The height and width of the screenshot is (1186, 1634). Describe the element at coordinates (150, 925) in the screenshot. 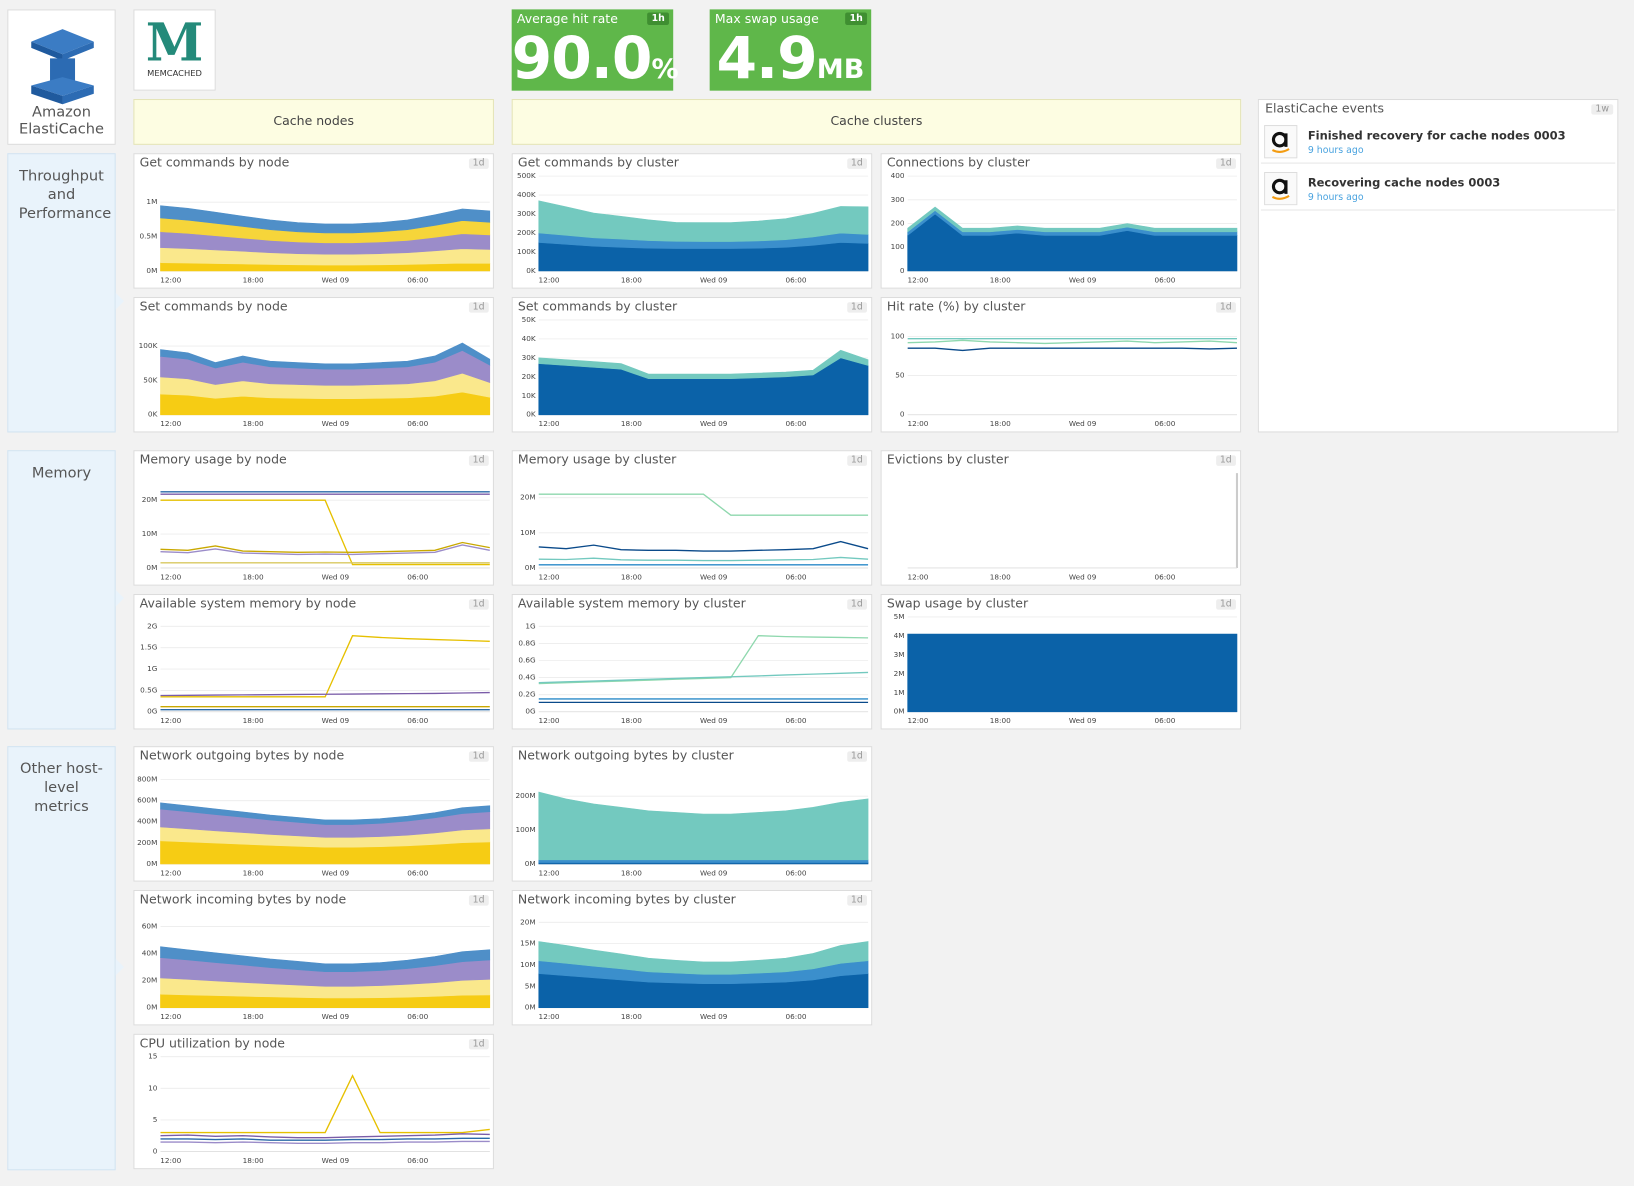

I see `y-tick-label: 60M` at that location.